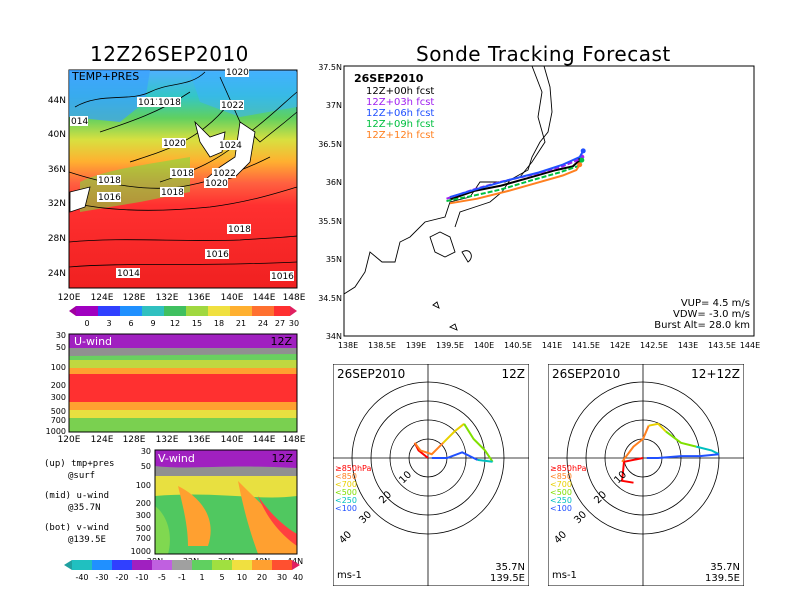  I want to click on lon-tick: 142.5E, so click(654, 345).